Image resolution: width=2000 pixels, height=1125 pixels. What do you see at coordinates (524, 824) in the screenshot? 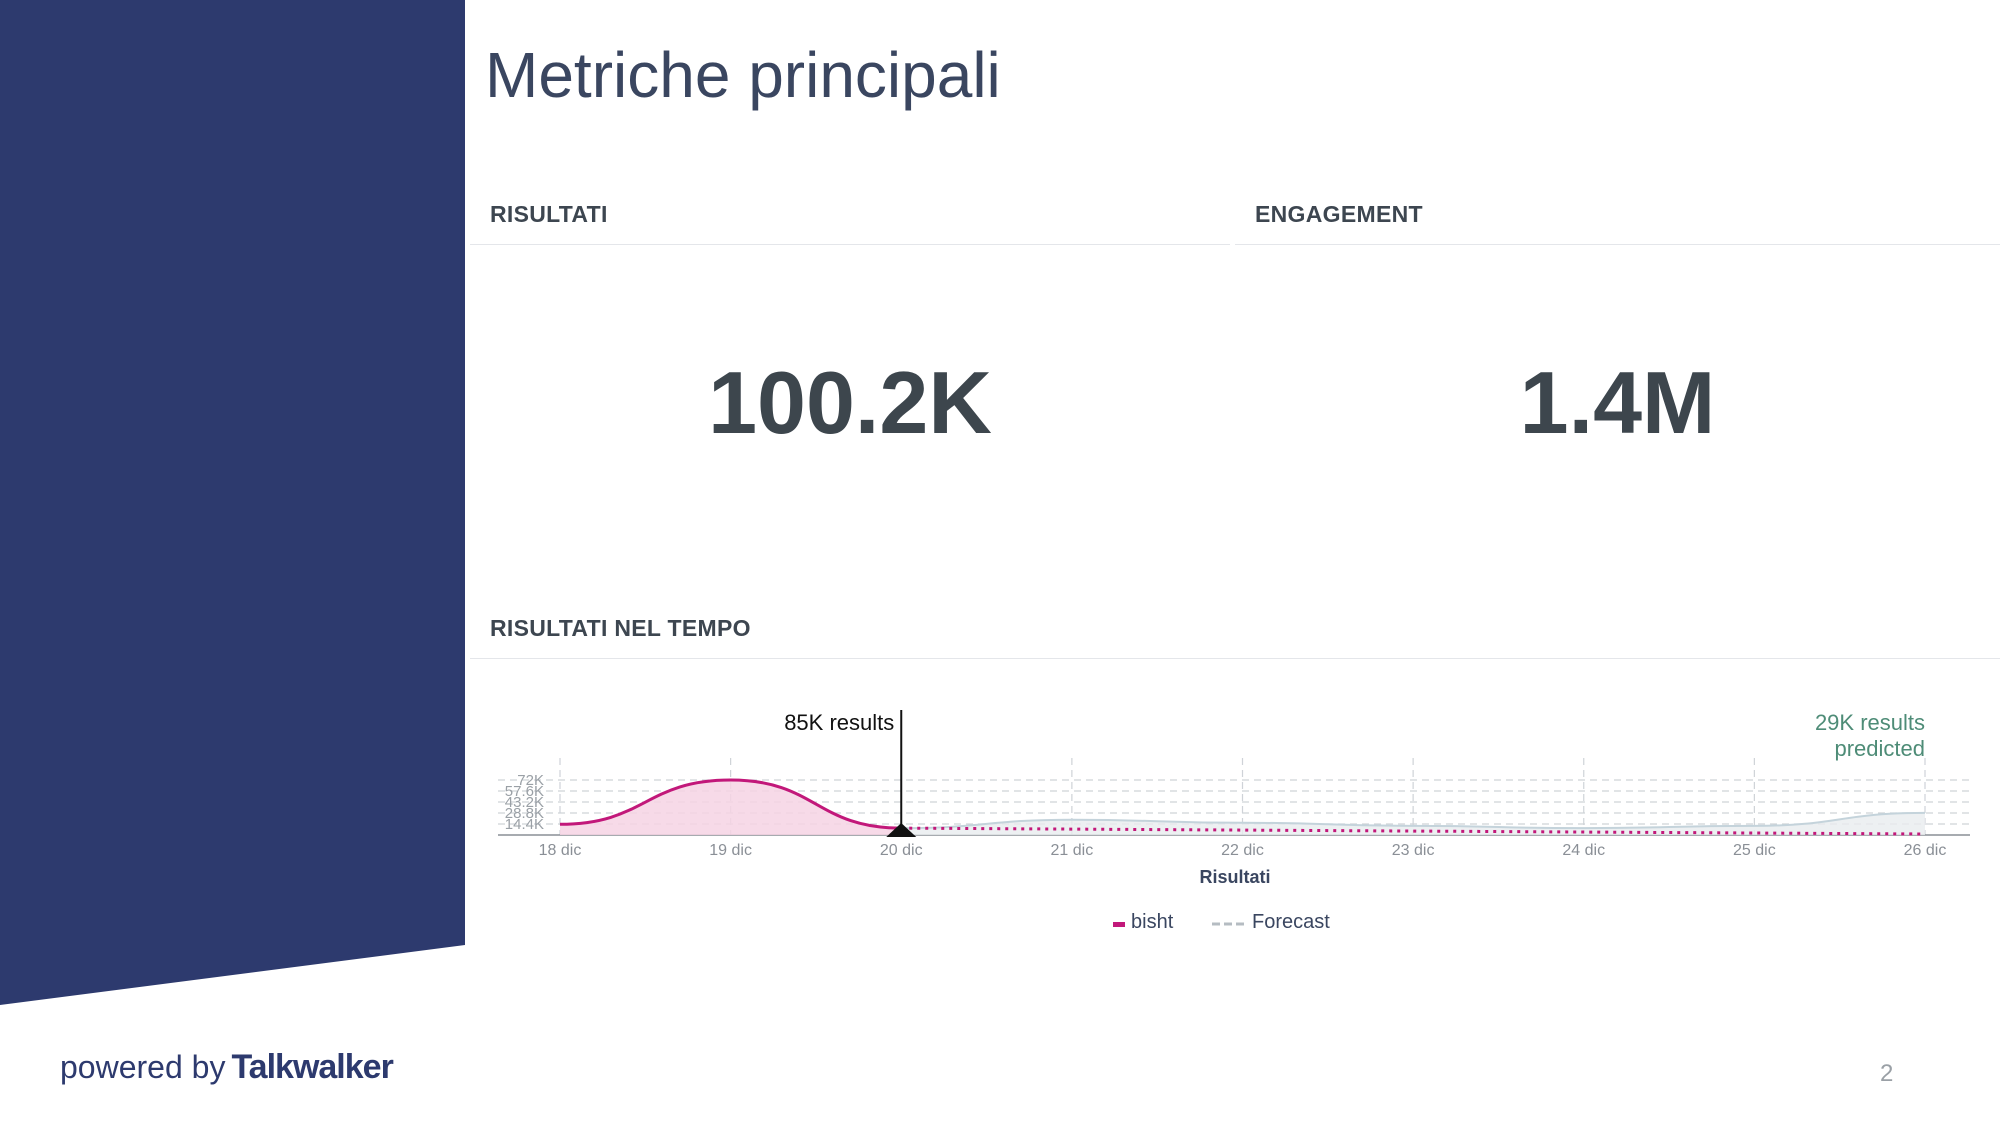
I see `y-tick-label: 14.4K` at bounding box center [524, 824].